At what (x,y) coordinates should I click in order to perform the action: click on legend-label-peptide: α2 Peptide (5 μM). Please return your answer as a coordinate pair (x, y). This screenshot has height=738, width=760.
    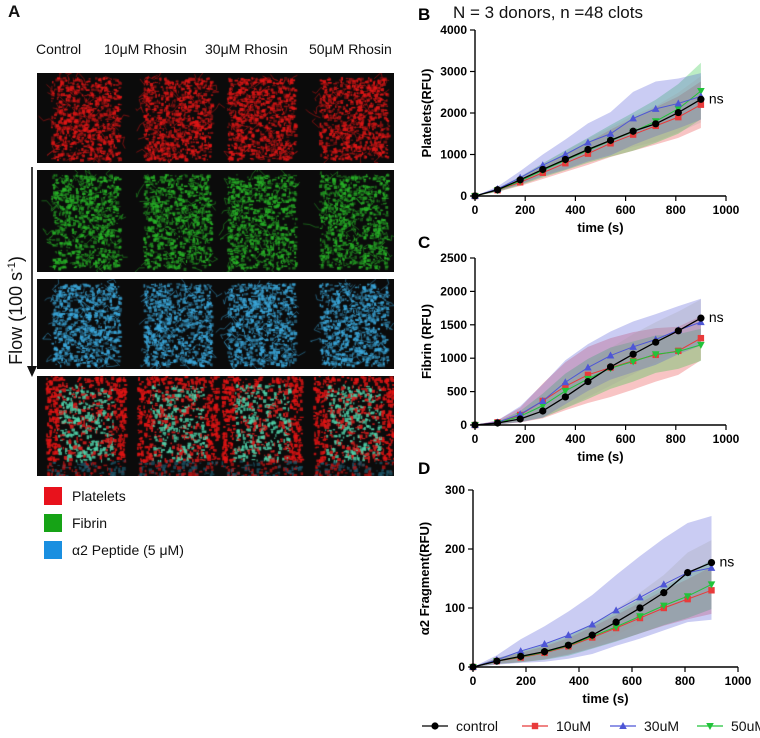
    Looking at the image, I should click on (128, 550).